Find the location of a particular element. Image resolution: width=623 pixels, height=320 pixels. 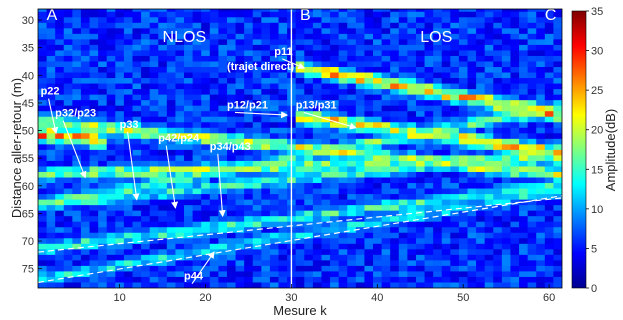

colorbar-tick-label: 5 is located at coordinates (594, 249).